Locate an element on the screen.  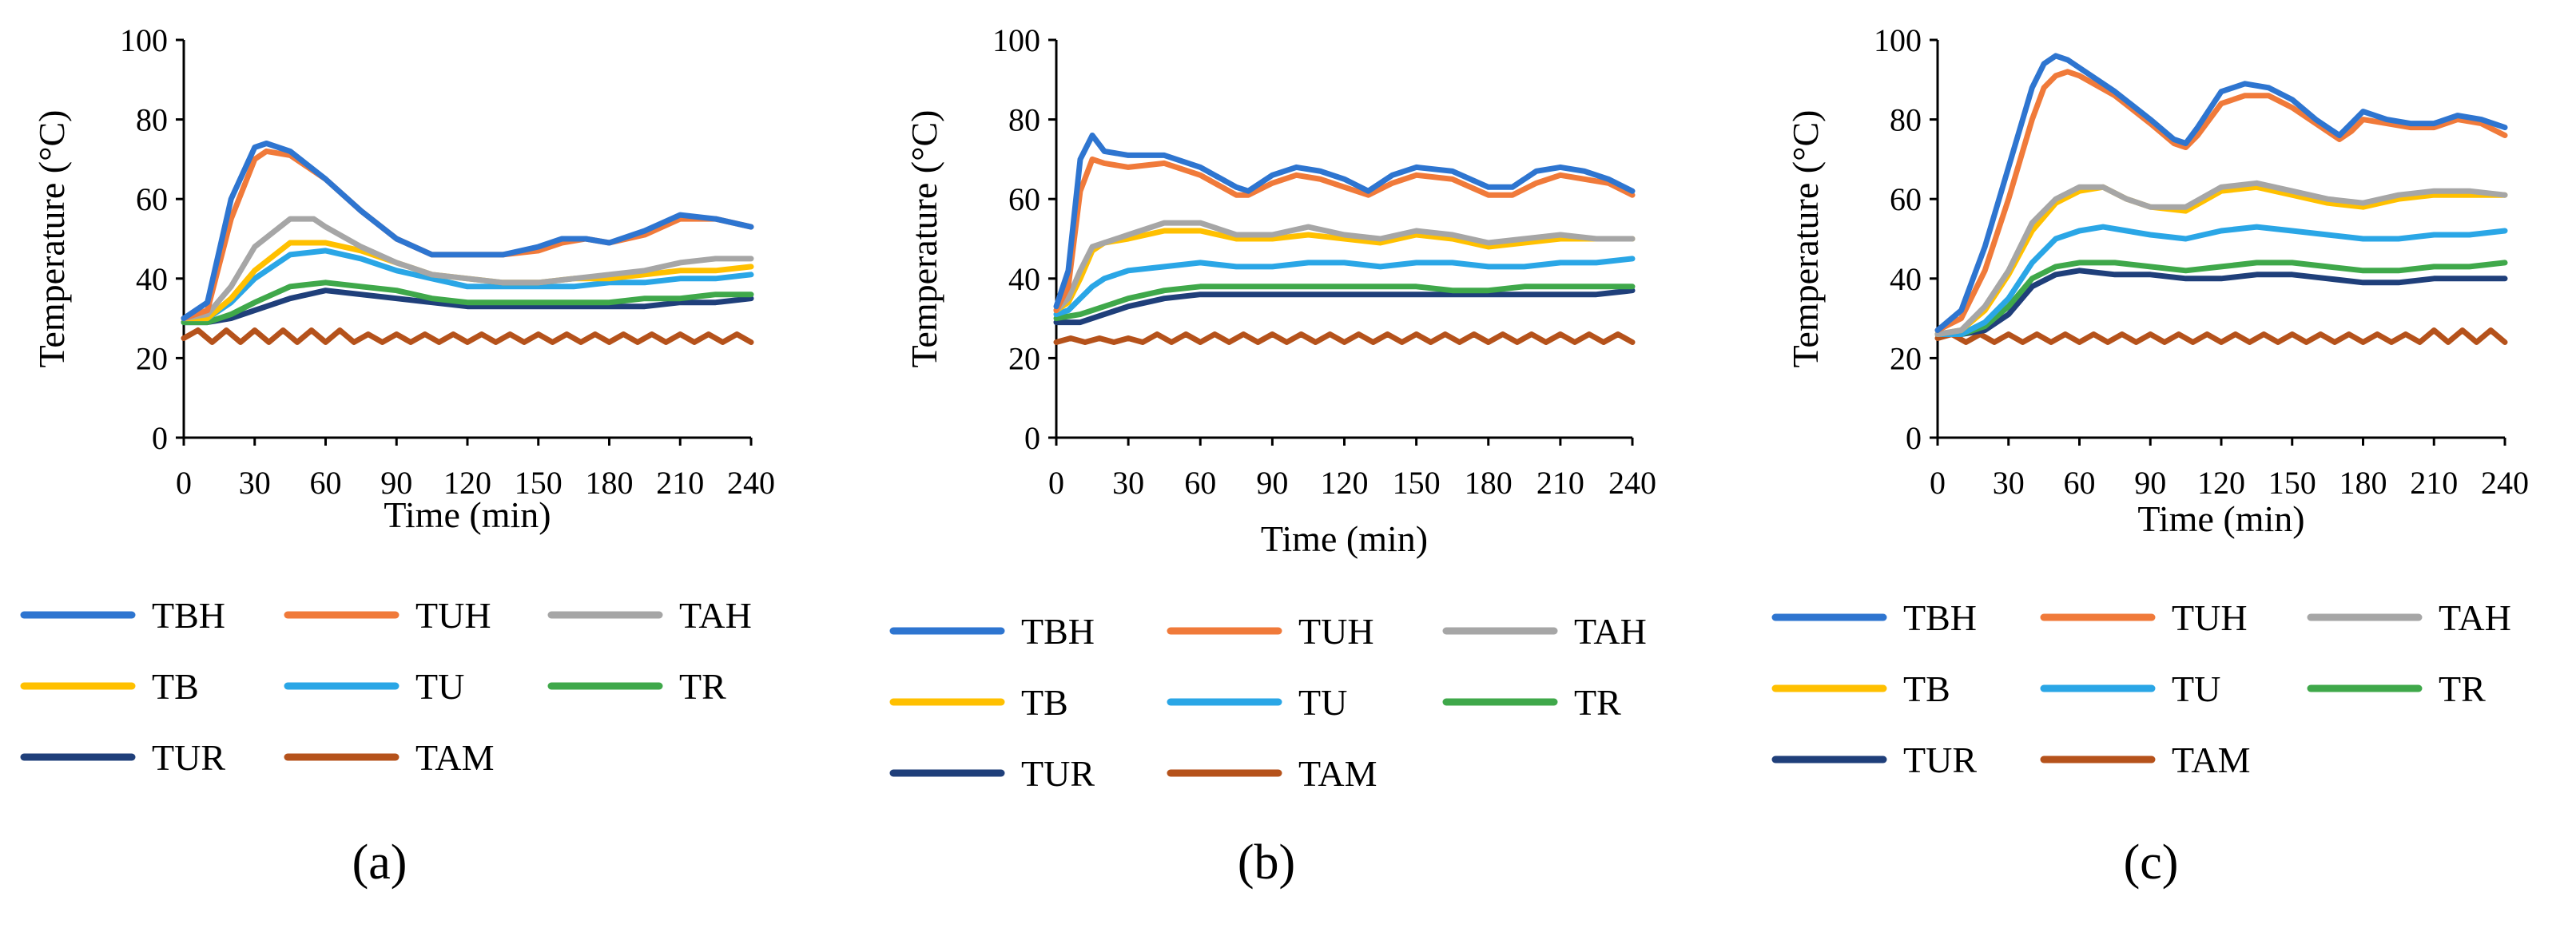
legend-entry-tr: TR is located at coordinates (1531, 702).